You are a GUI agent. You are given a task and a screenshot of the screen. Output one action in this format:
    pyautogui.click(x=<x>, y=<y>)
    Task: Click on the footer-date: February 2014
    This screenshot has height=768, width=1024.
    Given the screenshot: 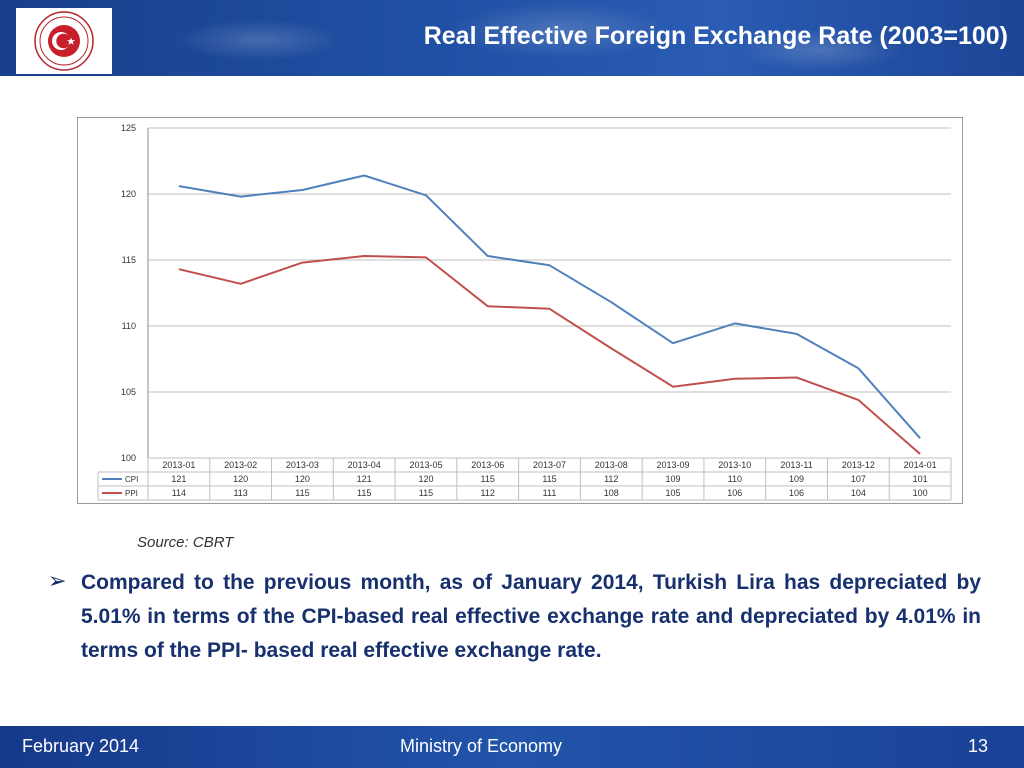 What is the action you would take?
    pyautogui.click(x=81, y=746)
    